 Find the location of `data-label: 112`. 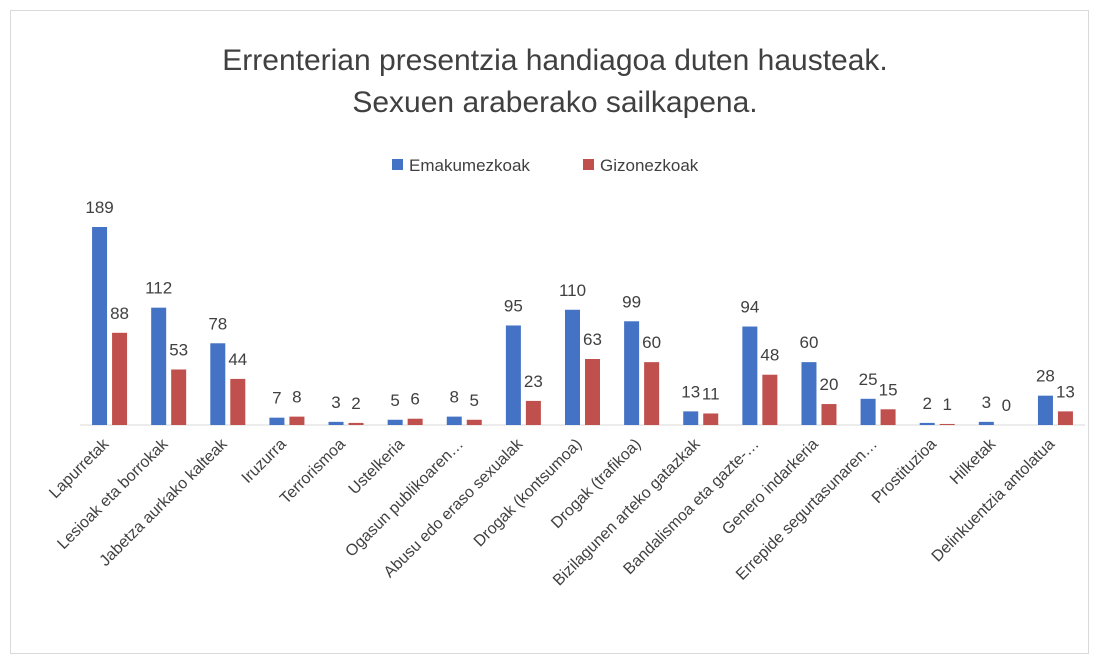

data-label: 112 is located at coordinates (158, 288).